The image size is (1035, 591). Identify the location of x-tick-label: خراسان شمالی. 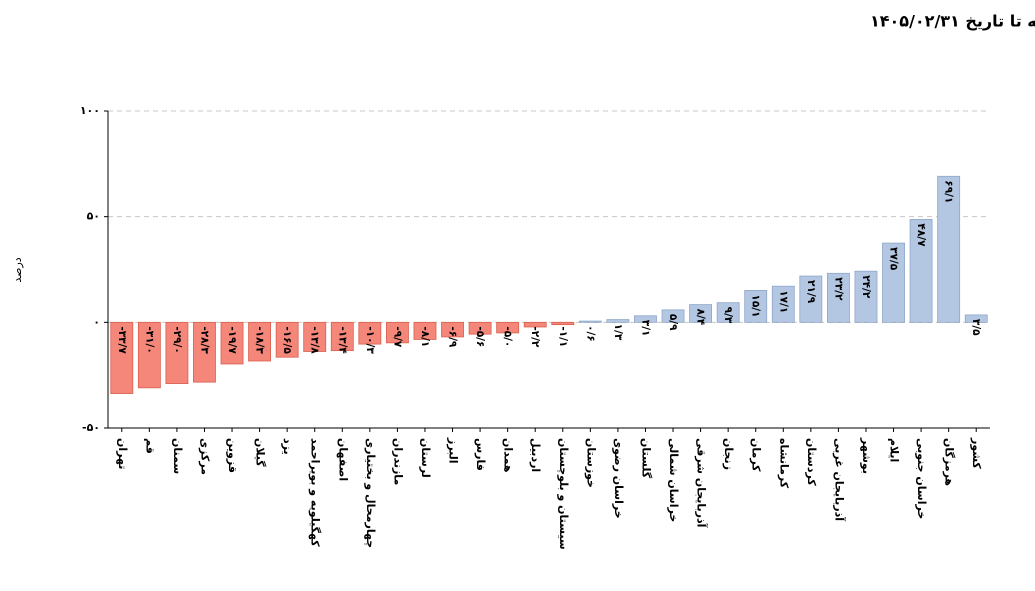
(673, 480).